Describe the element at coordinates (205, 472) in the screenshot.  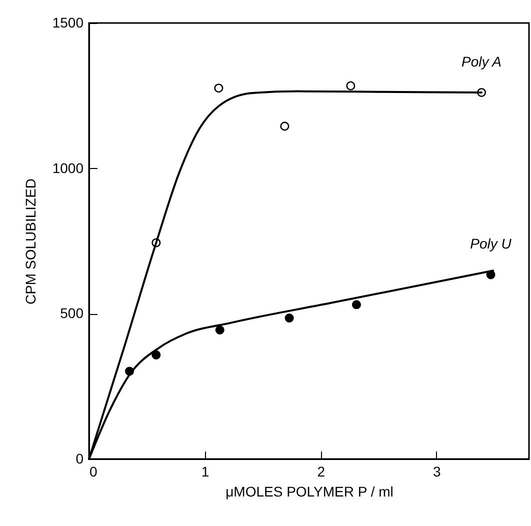
I see `x-tick-label: 1` at that location.